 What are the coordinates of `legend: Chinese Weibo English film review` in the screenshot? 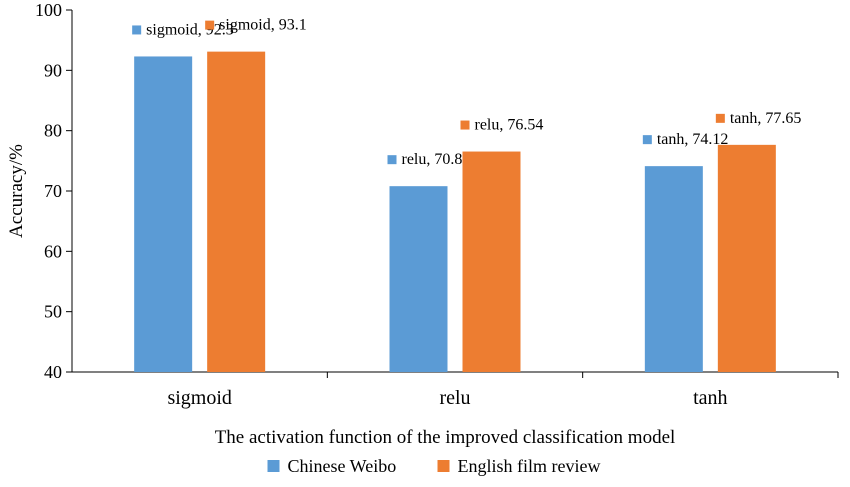 It's located at (434, 466).